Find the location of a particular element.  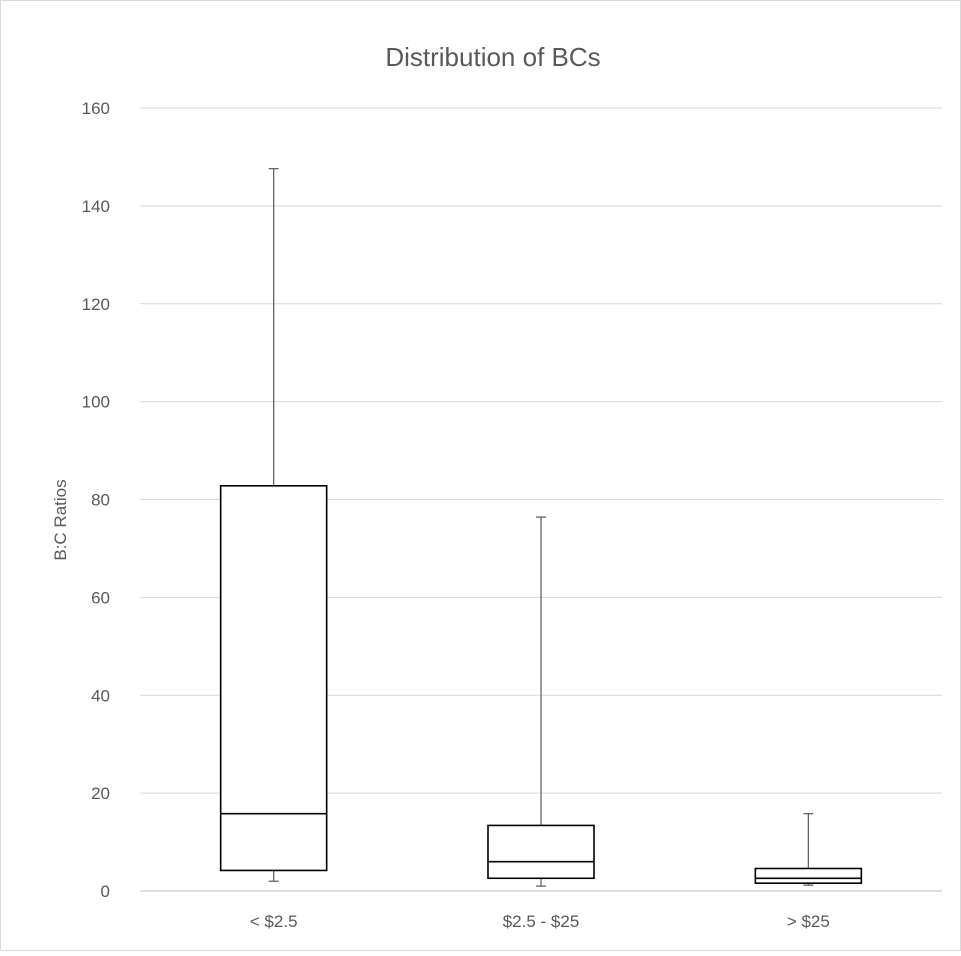

y-axis-title: B:C Ratios is located at coordinates (60, 519).